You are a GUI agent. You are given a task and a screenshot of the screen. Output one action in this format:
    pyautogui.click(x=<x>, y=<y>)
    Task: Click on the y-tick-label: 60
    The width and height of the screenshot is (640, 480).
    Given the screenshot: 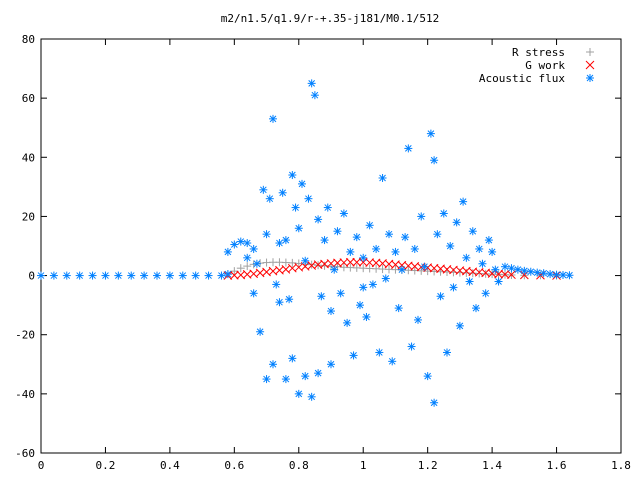 What is the action you would take?
    pyautogui.click(x=28, y=98)
    